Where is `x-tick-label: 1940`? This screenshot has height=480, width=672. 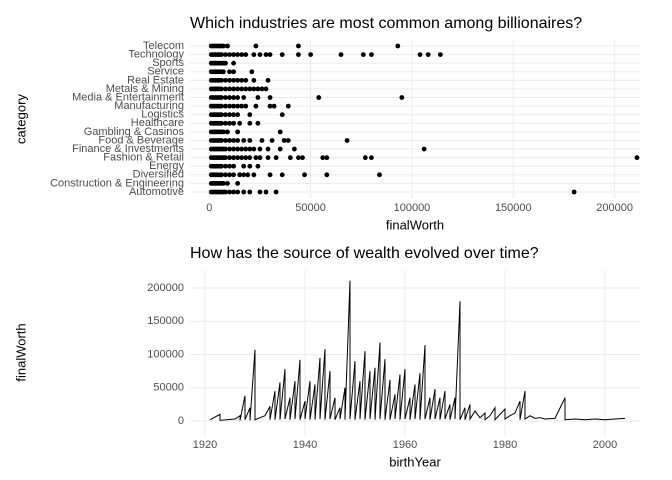
x-tick-label: 1940 is located at coordinates (305, 445).